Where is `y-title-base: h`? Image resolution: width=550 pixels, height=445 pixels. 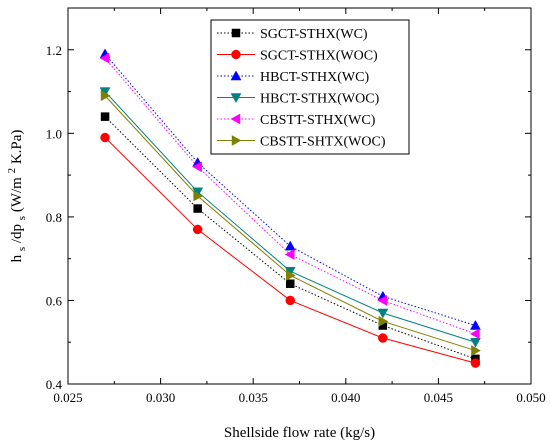
y-title-base: h is located at coordinates (17, 258).